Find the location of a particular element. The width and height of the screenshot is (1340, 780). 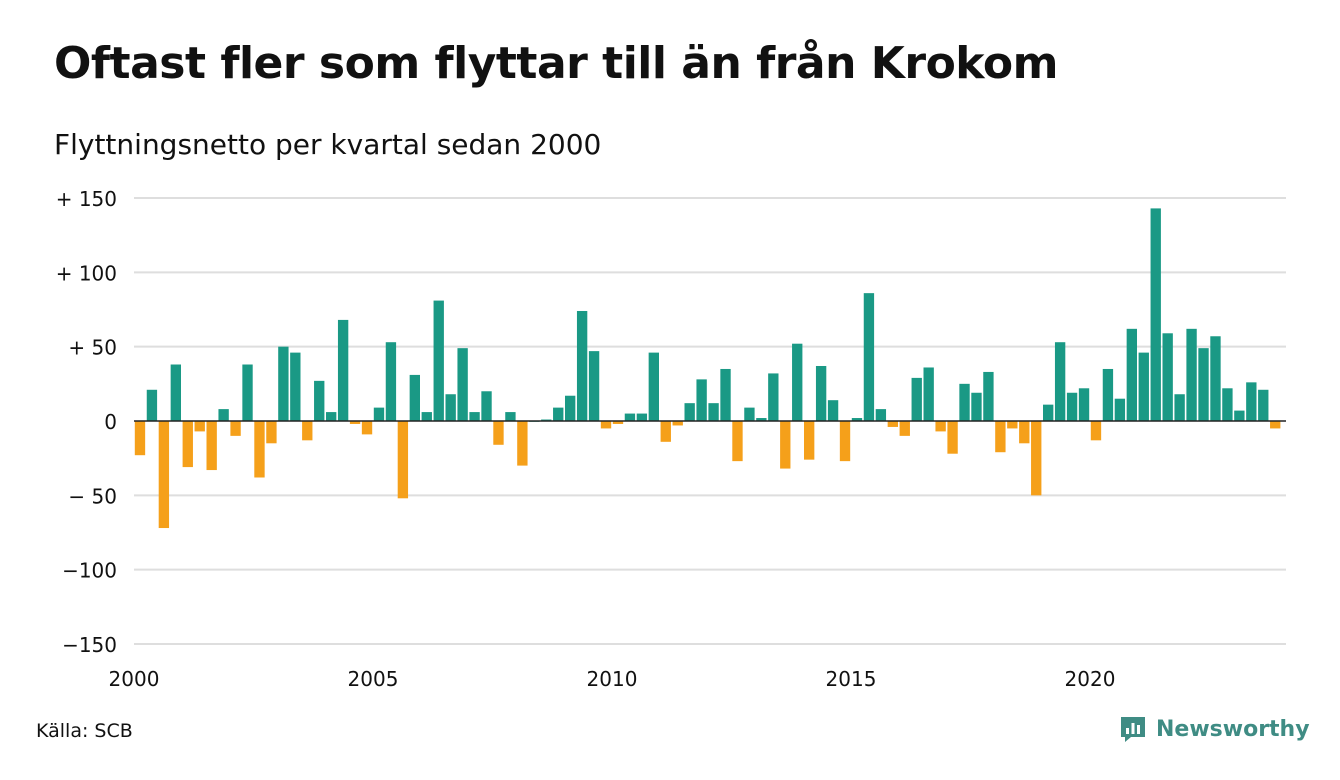

source-note: Källa: SCB is located at coordinates (84, 731).